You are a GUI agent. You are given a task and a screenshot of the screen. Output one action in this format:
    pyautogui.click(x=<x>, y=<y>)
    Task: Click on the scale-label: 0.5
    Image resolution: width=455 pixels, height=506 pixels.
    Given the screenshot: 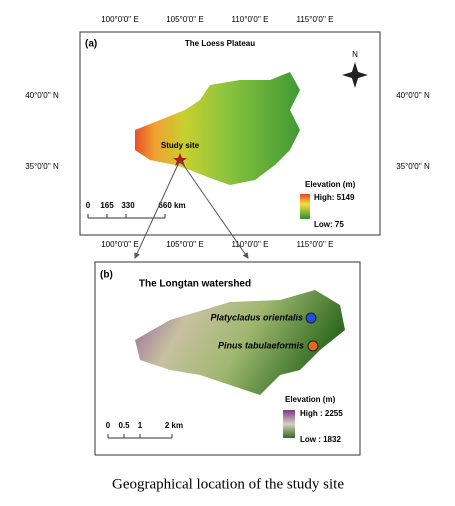 What is the action you would take?
    pyautogui.click(x=124, y=425)
    